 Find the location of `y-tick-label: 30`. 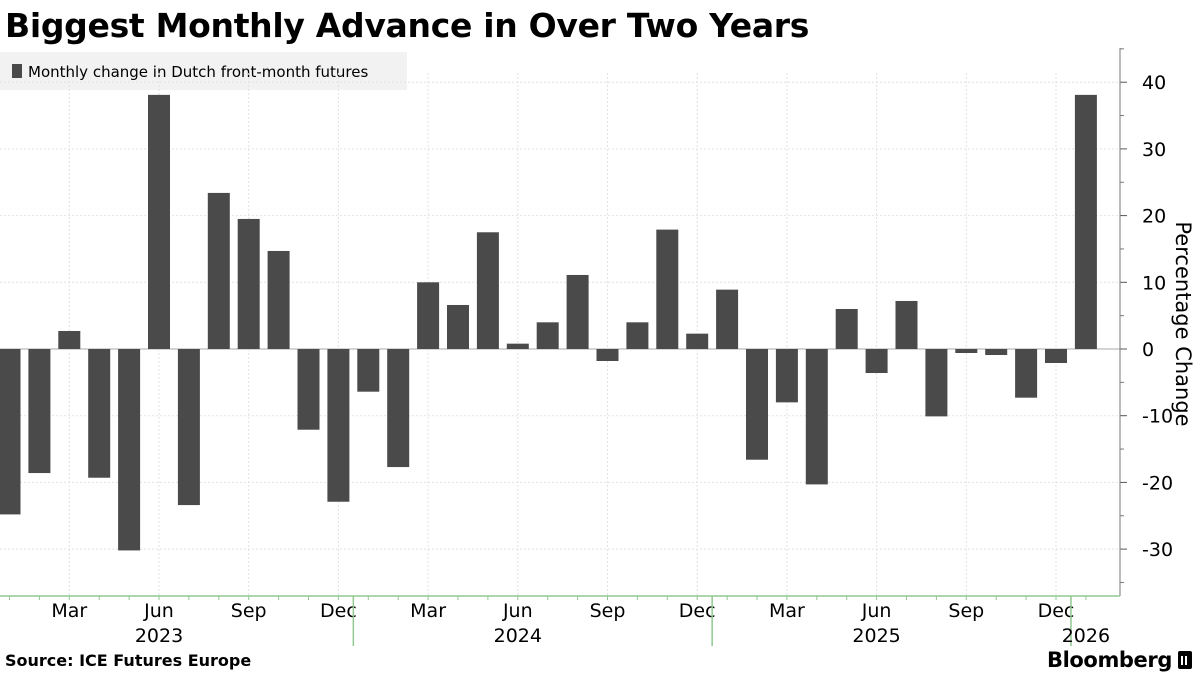

y-tick-label: 30 is located at coordinates (1154, 150).